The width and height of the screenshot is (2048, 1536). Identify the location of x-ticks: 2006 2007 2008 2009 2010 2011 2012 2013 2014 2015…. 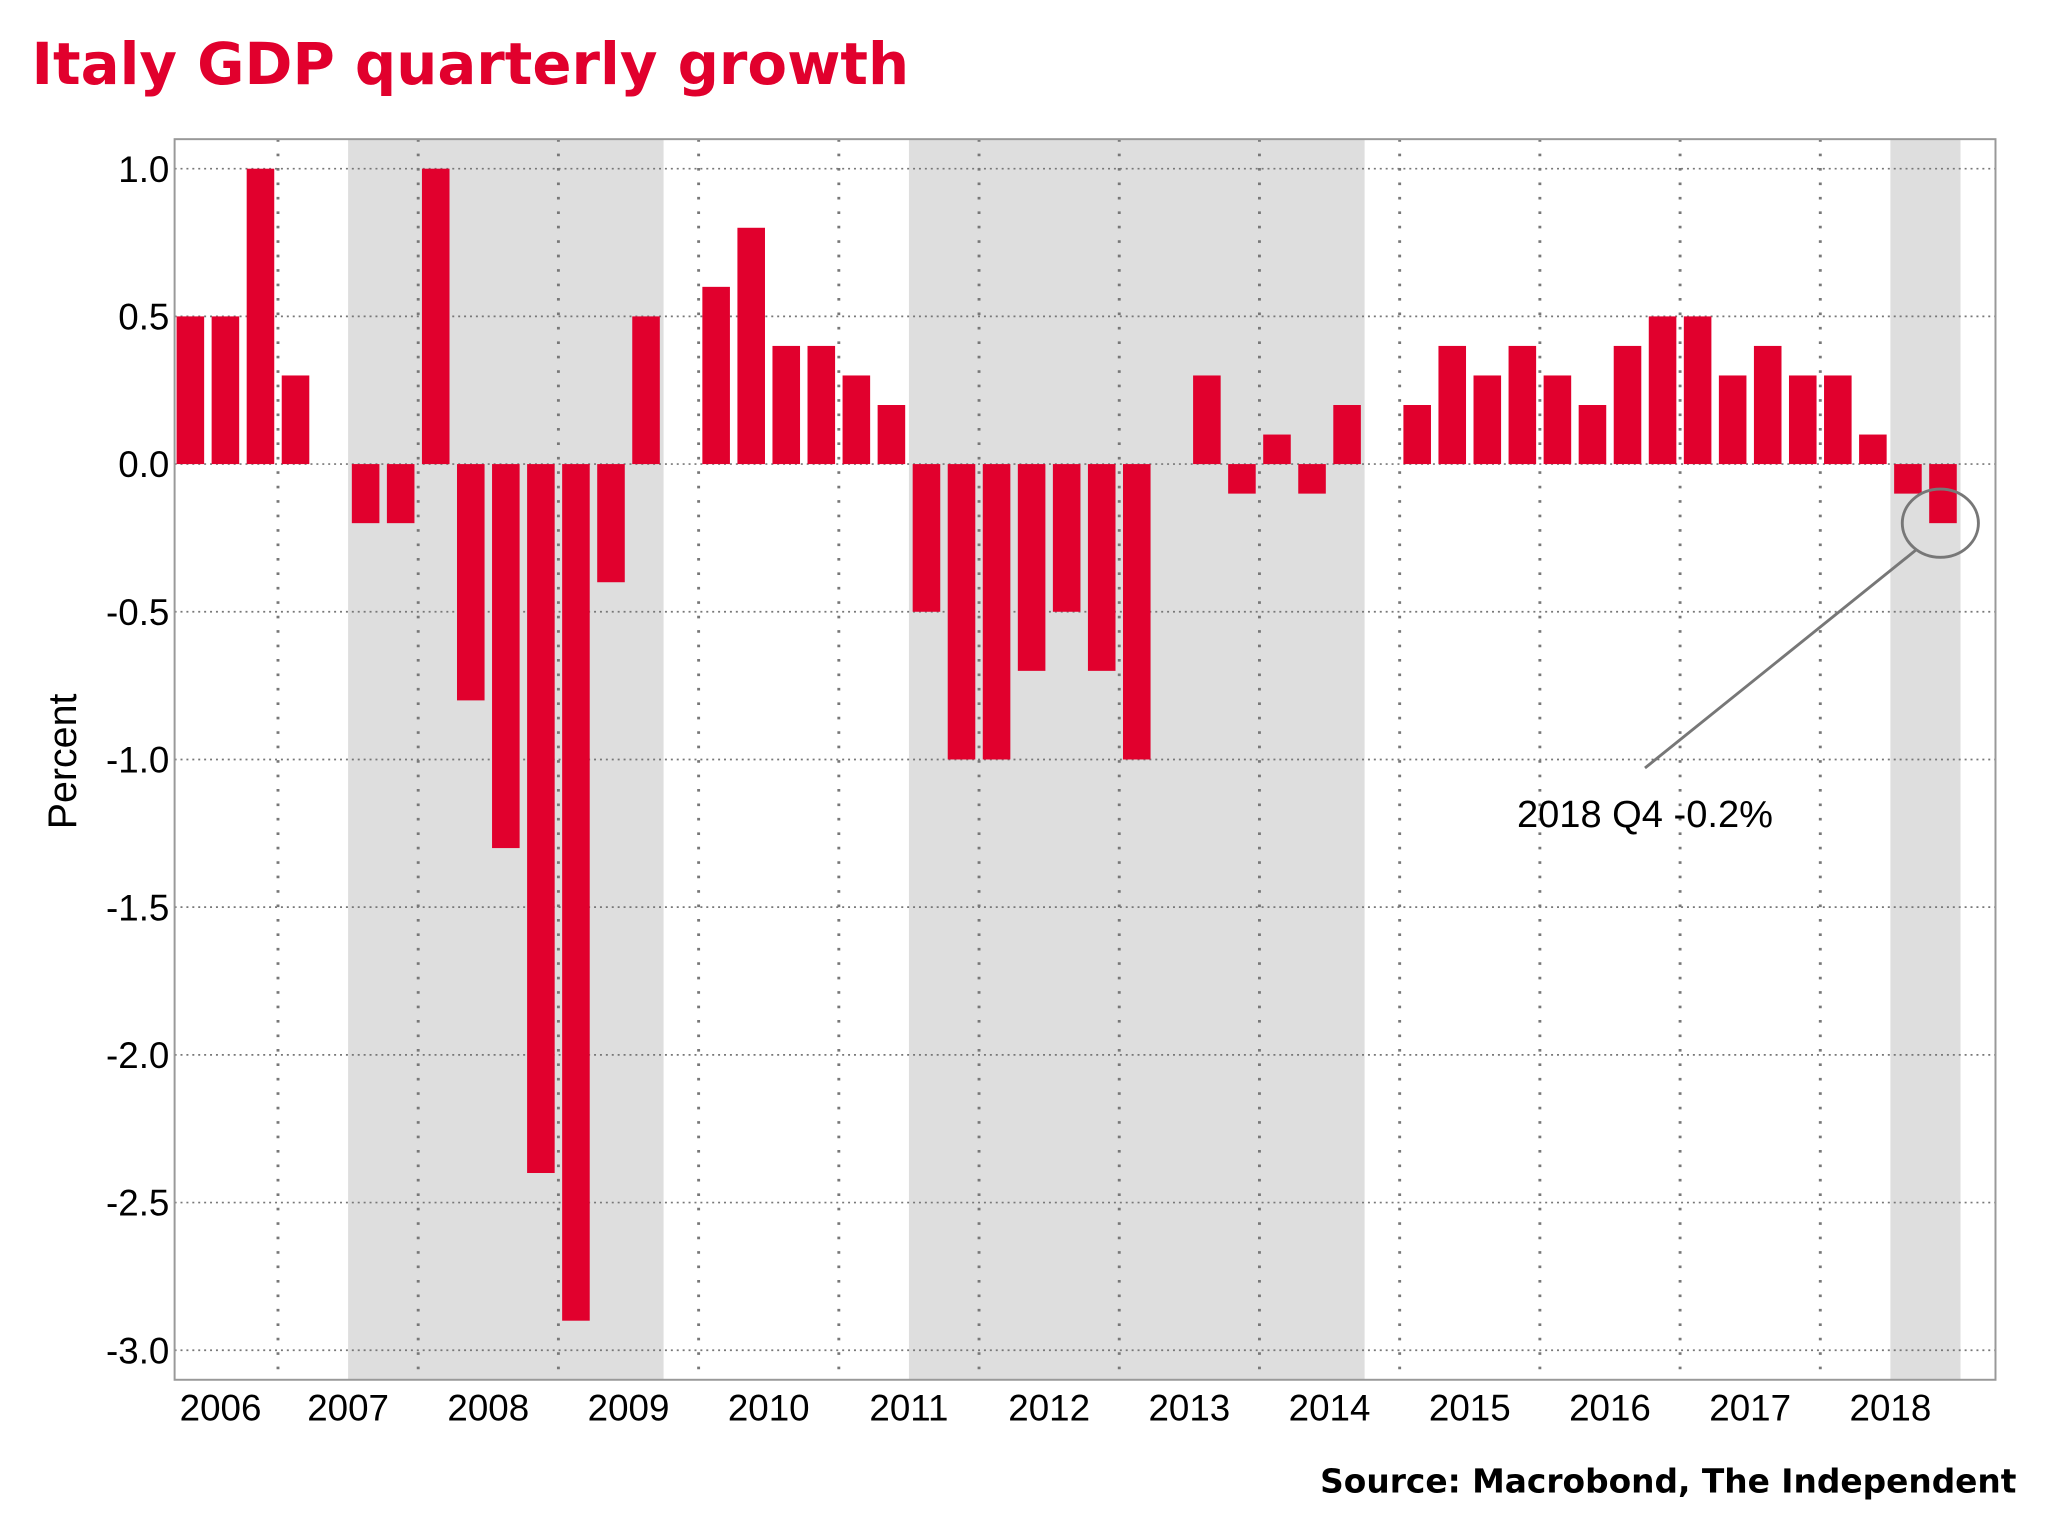
(1056, 1407).